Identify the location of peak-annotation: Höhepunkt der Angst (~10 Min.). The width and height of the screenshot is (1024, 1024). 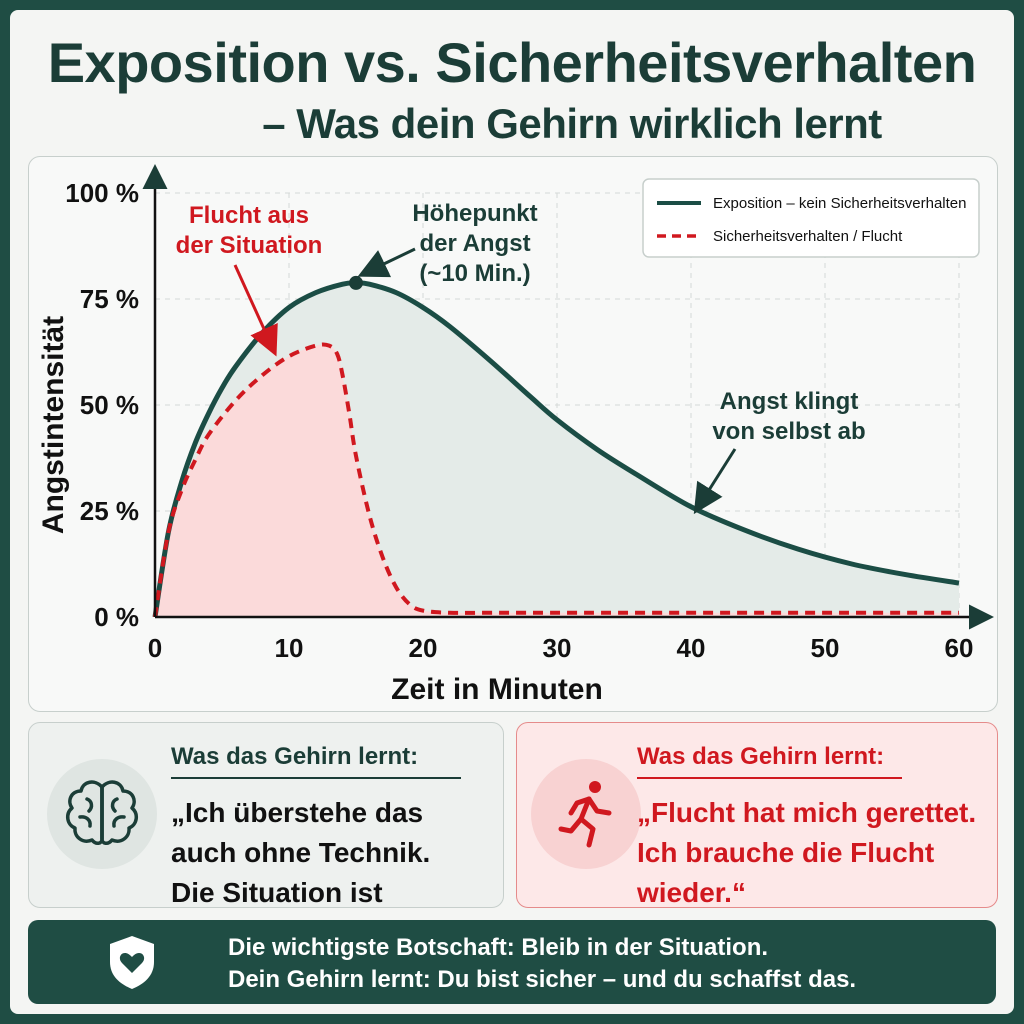
(474, 243).